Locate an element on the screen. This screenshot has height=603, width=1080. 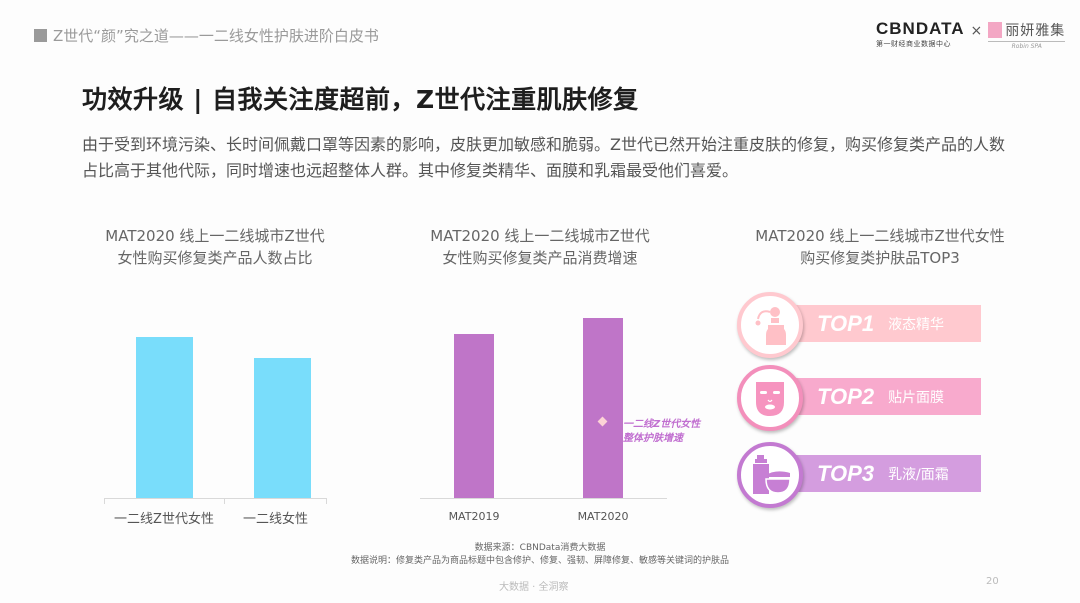
top-rank: TOP2 is located at coordinates (846, 396).